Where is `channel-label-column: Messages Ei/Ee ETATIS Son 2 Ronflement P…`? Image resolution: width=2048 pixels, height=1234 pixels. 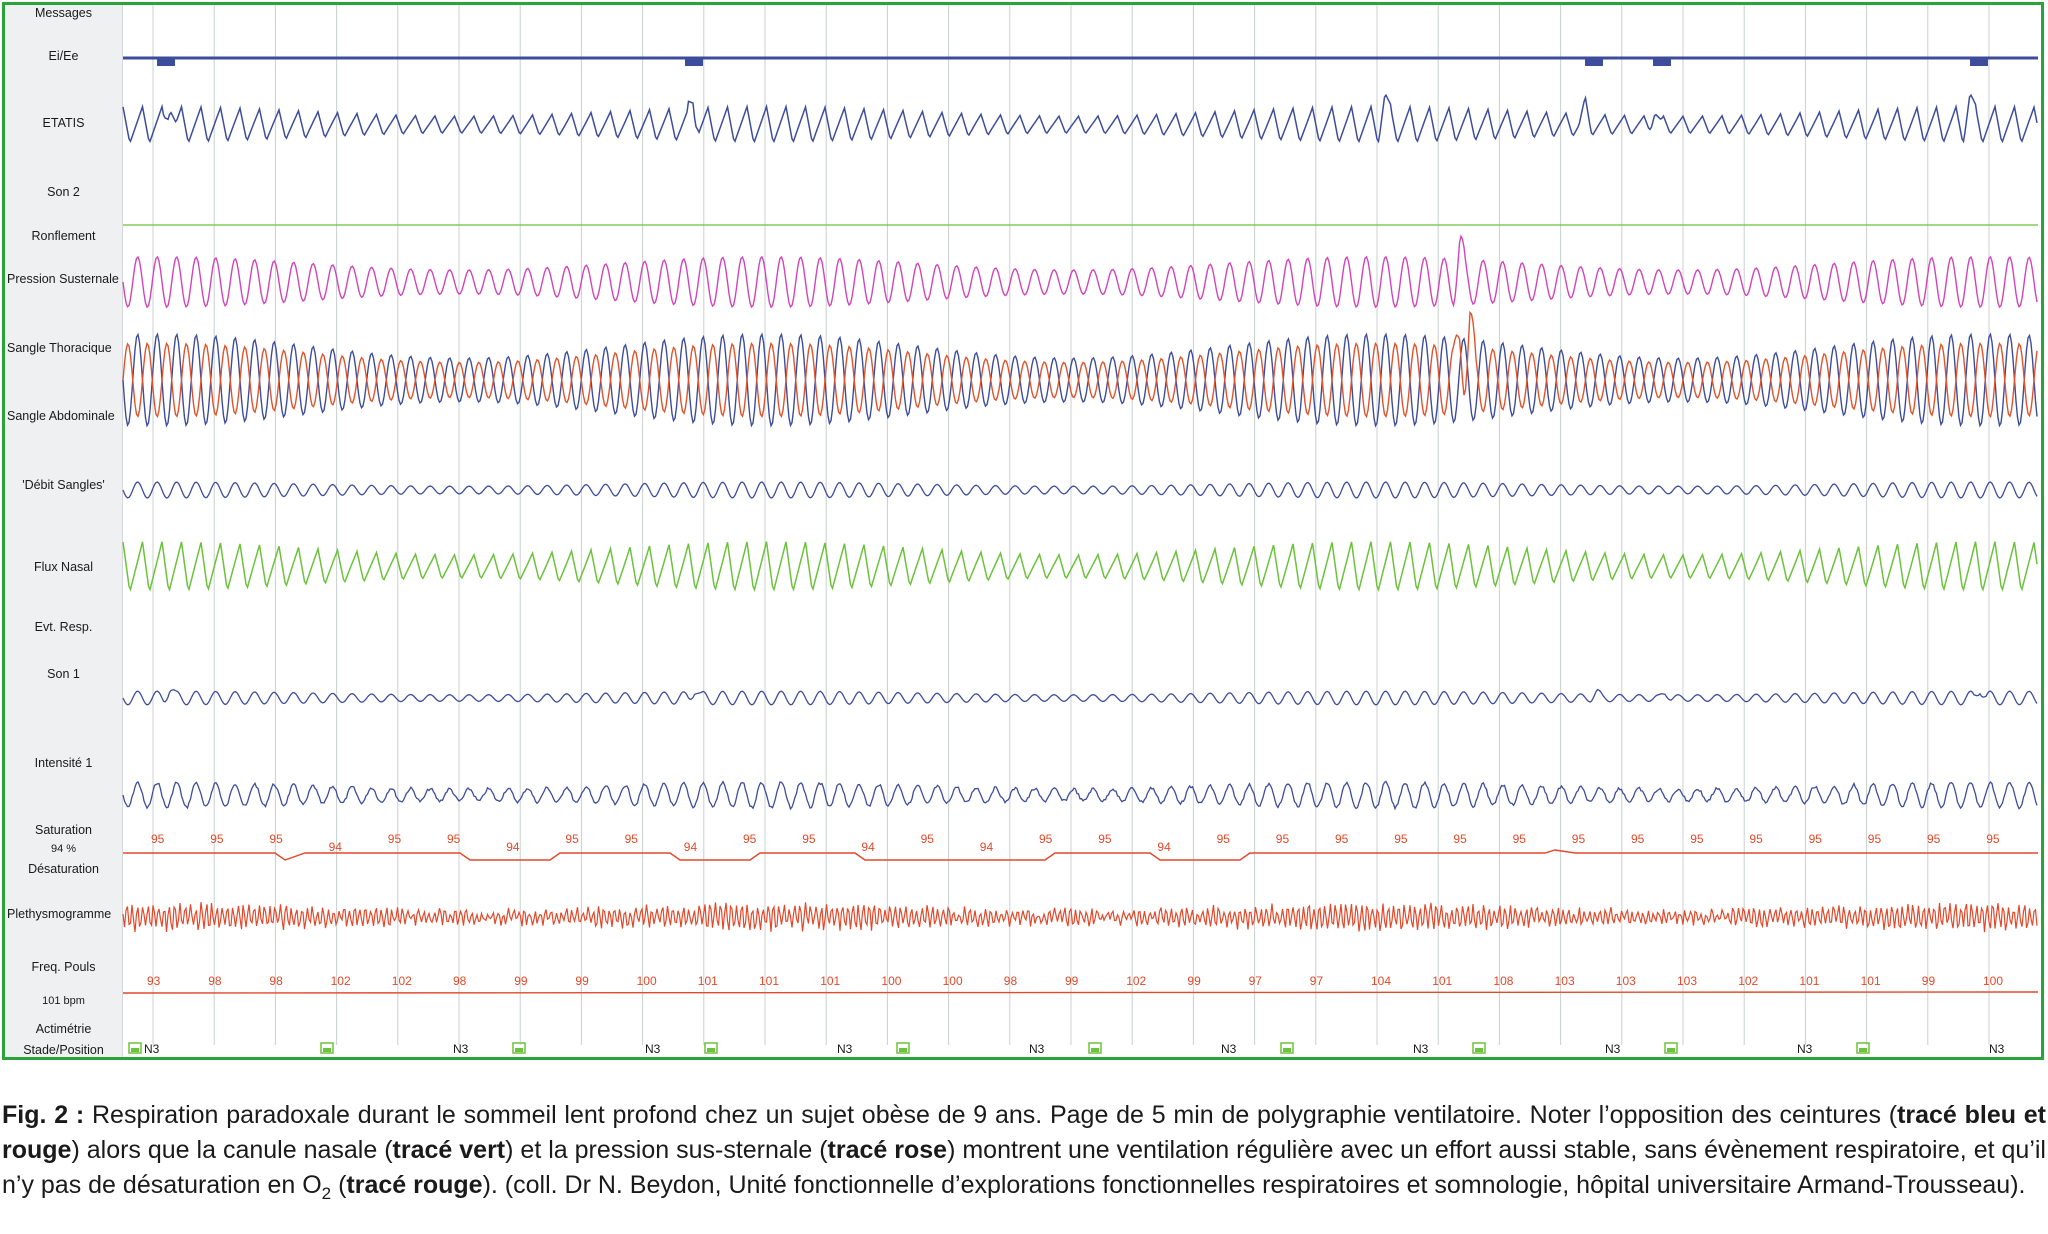 channel-label-column: Messages Ei/Ee ETATIS Son 2 Ronflement P… is located at coordinates (64, 531).